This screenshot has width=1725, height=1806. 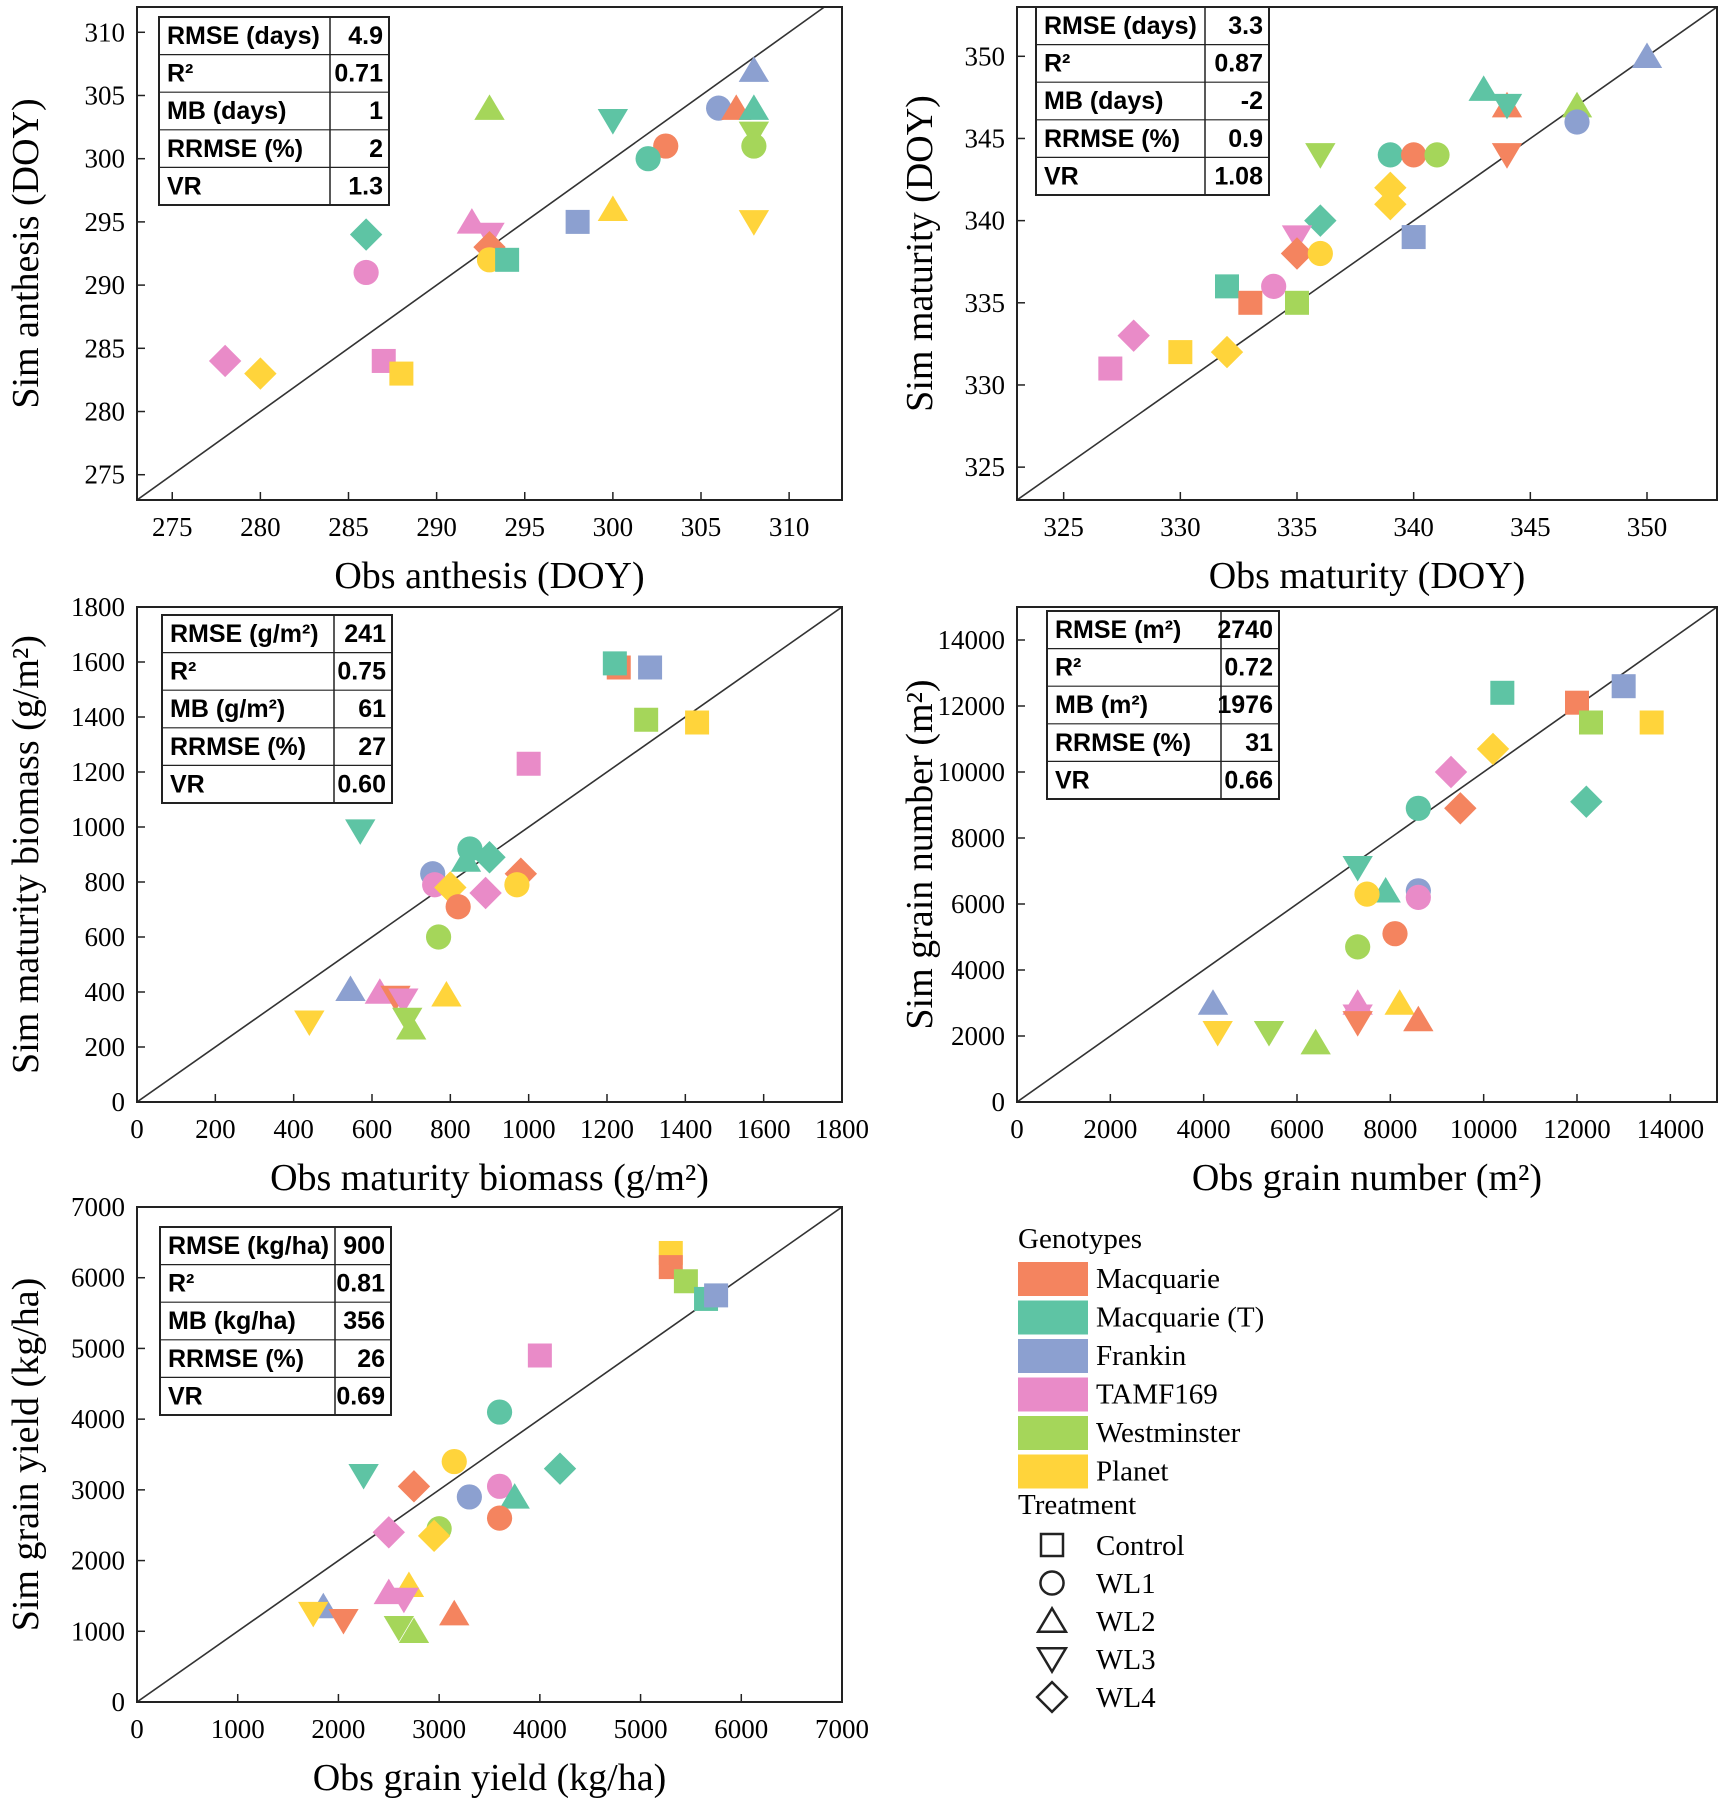 What do you see at coordinates (105, 882) in the screenshot?
I see `y-tick-label: 800` at bounding box center [105, 882].